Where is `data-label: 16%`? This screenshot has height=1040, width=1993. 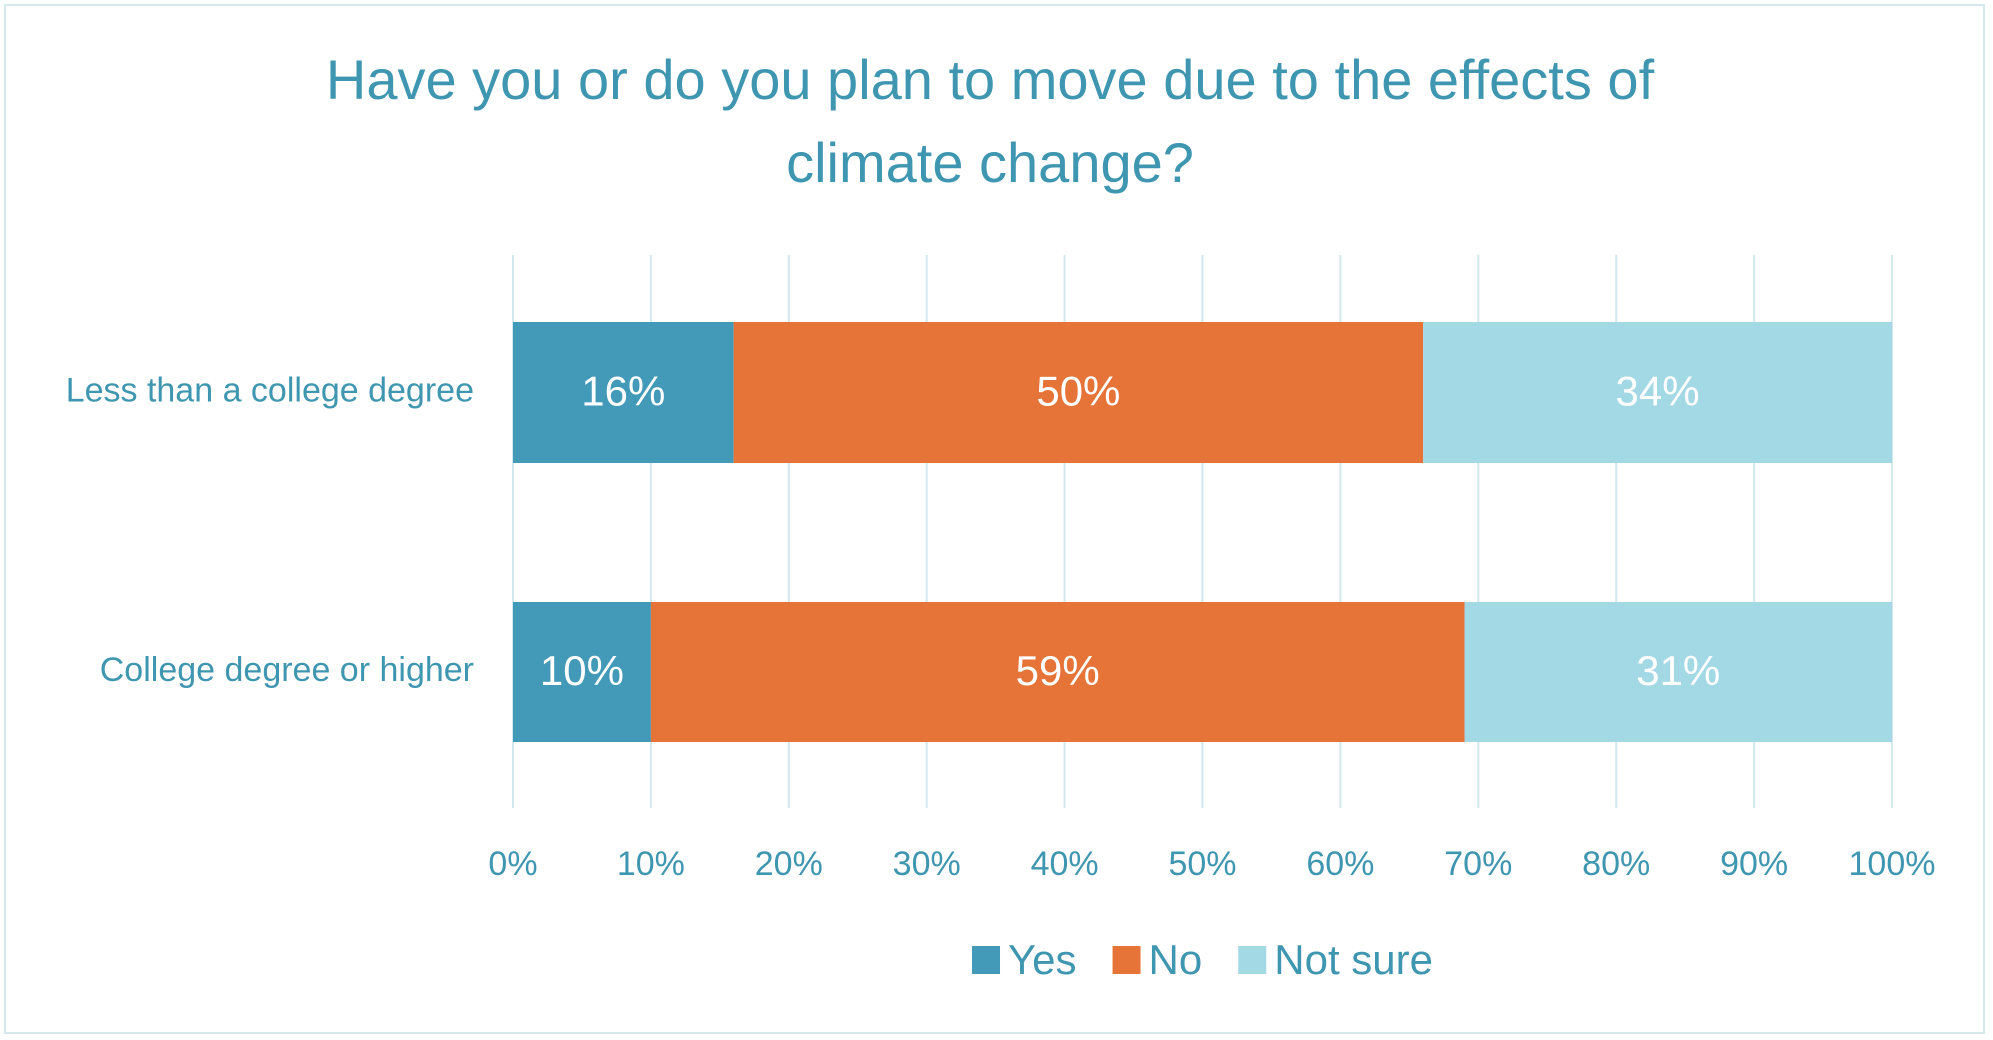
data-label: 16% is located at coordinates (623, 391).